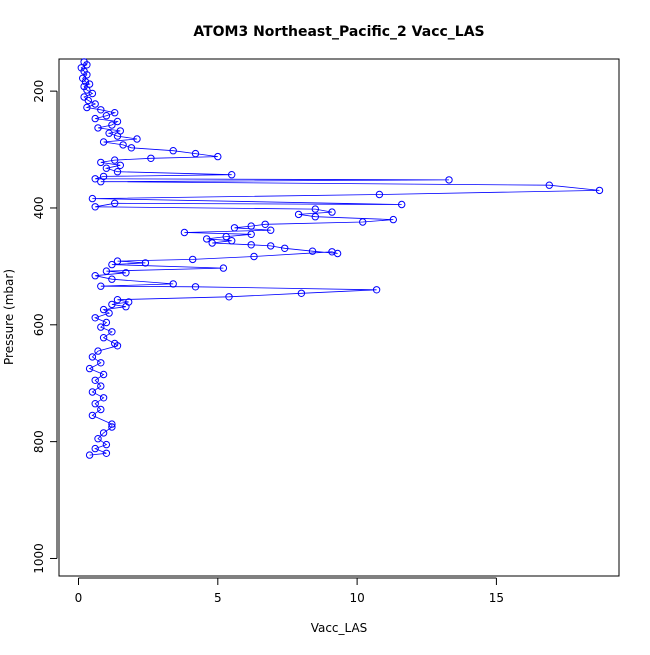  Describe the element at coordinates (39, 324) in the screenshot. I see `y-tick-label: 600` at that location.